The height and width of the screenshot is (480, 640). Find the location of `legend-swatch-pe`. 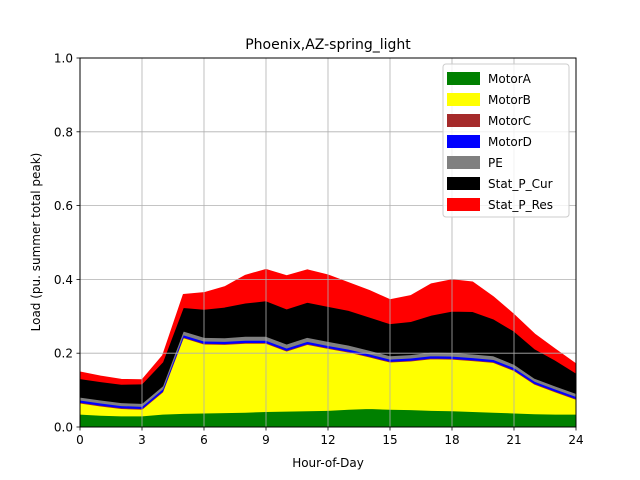

legend-swatch-pe is located at coordinates (463, 162).